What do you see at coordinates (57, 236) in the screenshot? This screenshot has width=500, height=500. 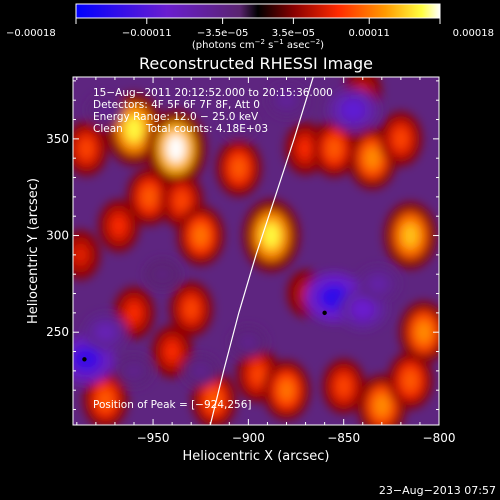 I see `y-tick-label: 300` at bounding box center [57, 236].